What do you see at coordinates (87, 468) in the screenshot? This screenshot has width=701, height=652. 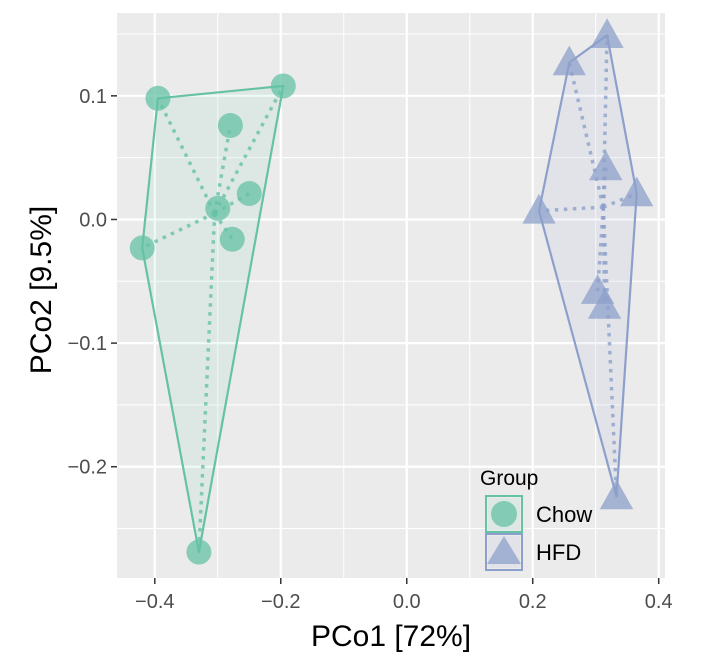 I see `y-tick-label: −0.2` at bounding box center [87, 468].